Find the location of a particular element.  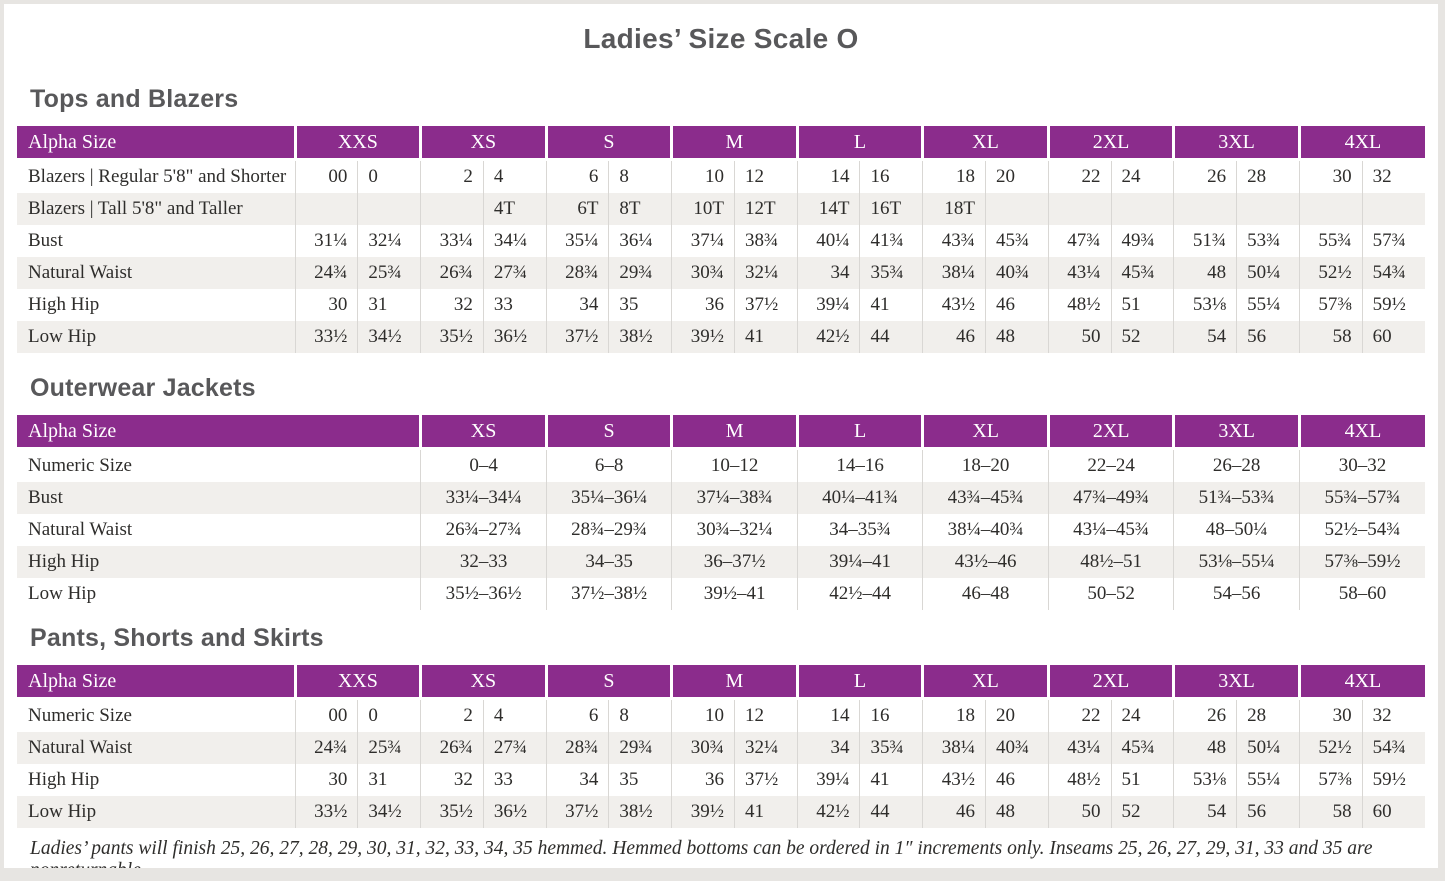

measurement-cell: 34–35 is located at coordinates (608, 562).